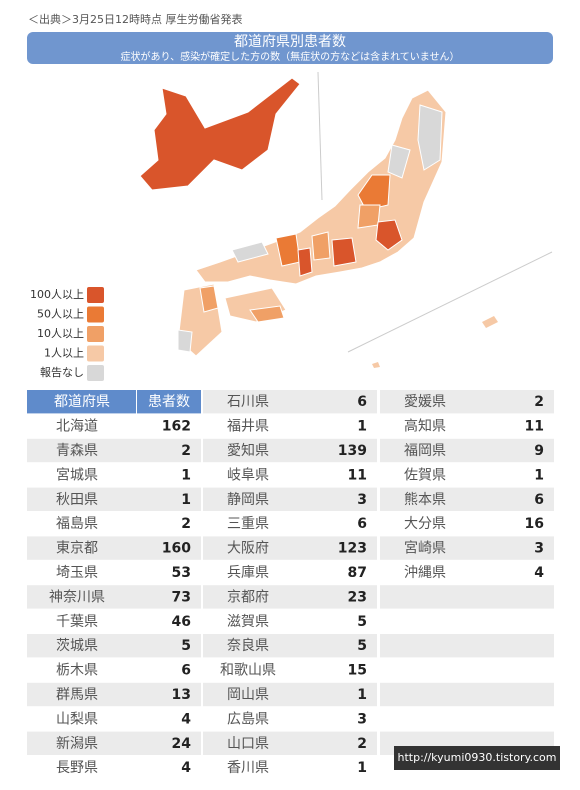  What do you see at coordinates (77, 597) in the screenshot?
I see `prefecture: 神奈川県` at bounding box center [77, 597].